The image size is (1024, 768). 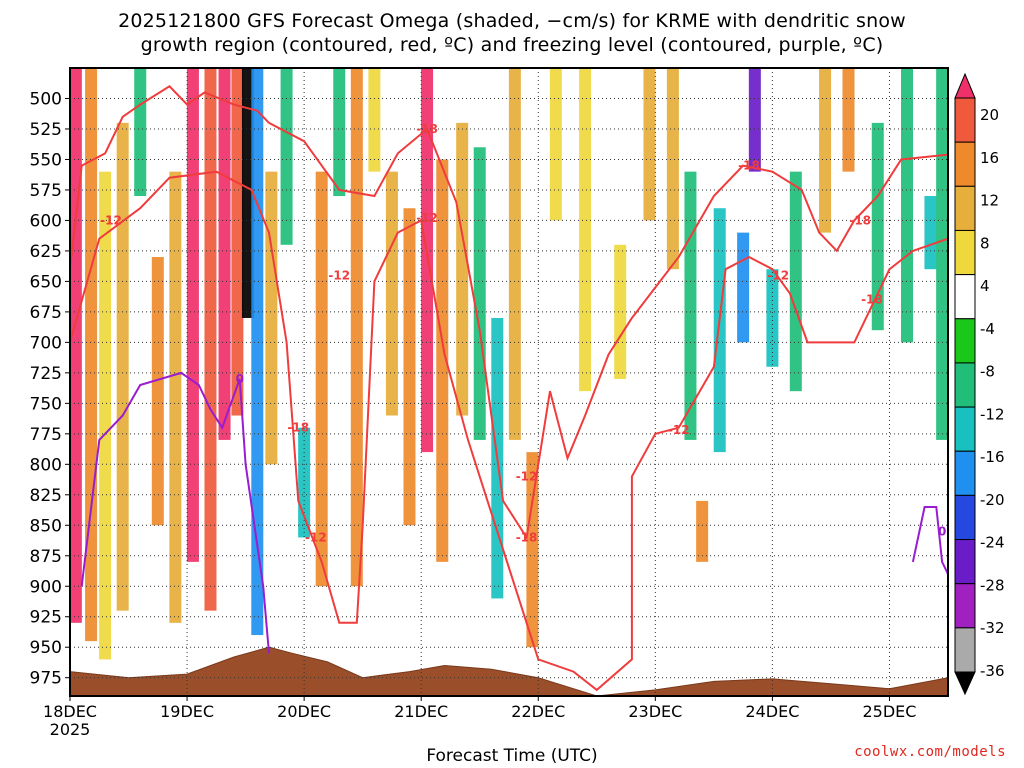 I want to click on x-axis-label: Forecast Time (UTC), so click(x=512, y=756).